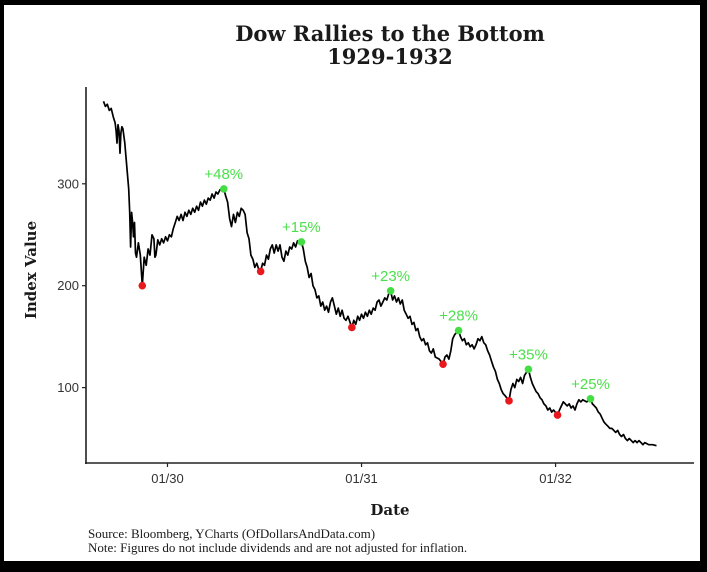 This screenshot has width=707, height=572. I want to click on y-tick-label: 200, so click(68, 285).